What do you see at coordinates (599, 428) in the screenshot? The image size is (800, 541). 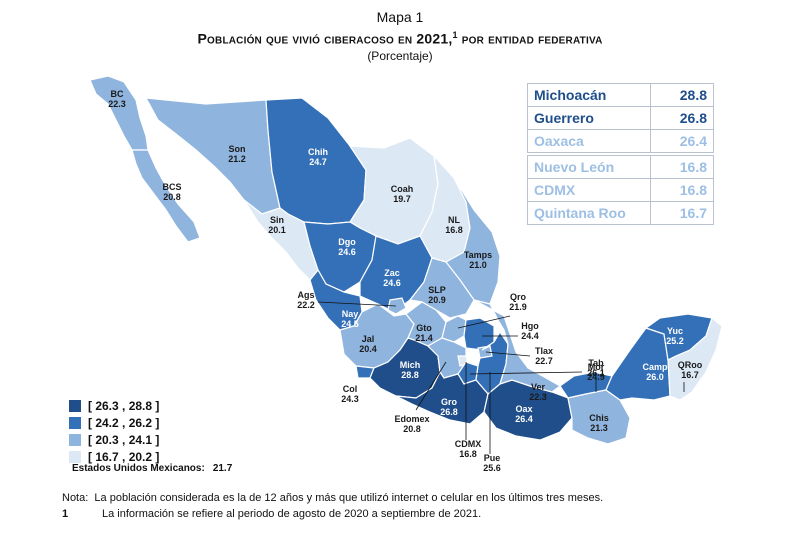 I see `label-chis-value: 21.3` at bounding box center [599, 428].